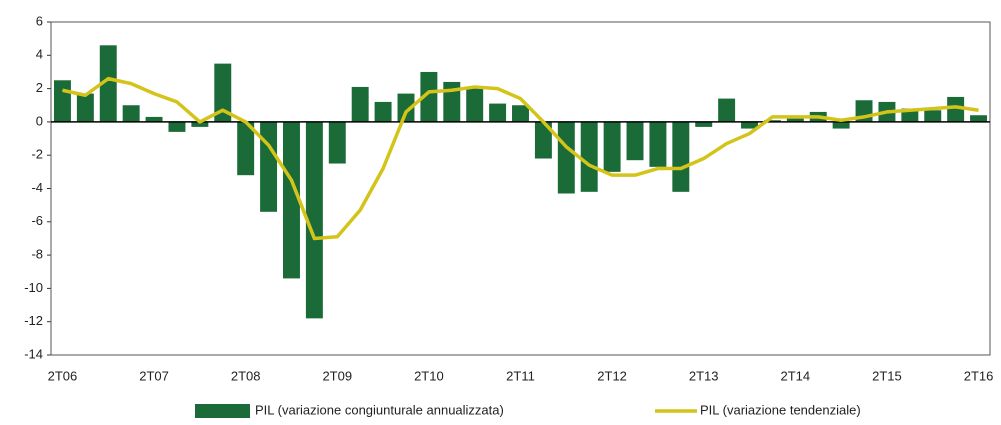 This screenshot has width=1001, height=425. I want to click on legend-swatch, so click(222, 411).